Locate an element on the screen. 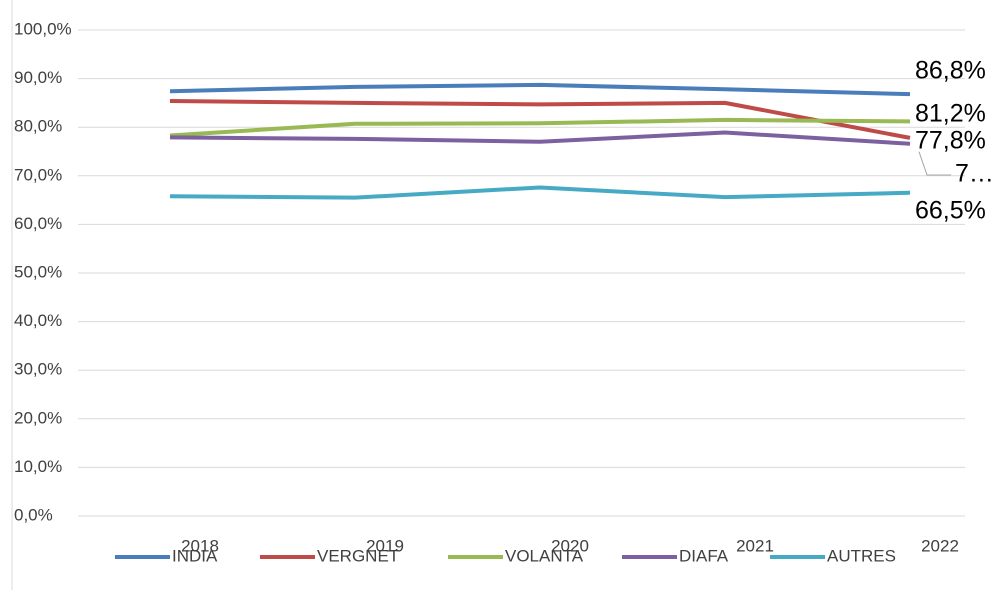  y-tick-label: 20,0% is located at coordinates (38, 417).